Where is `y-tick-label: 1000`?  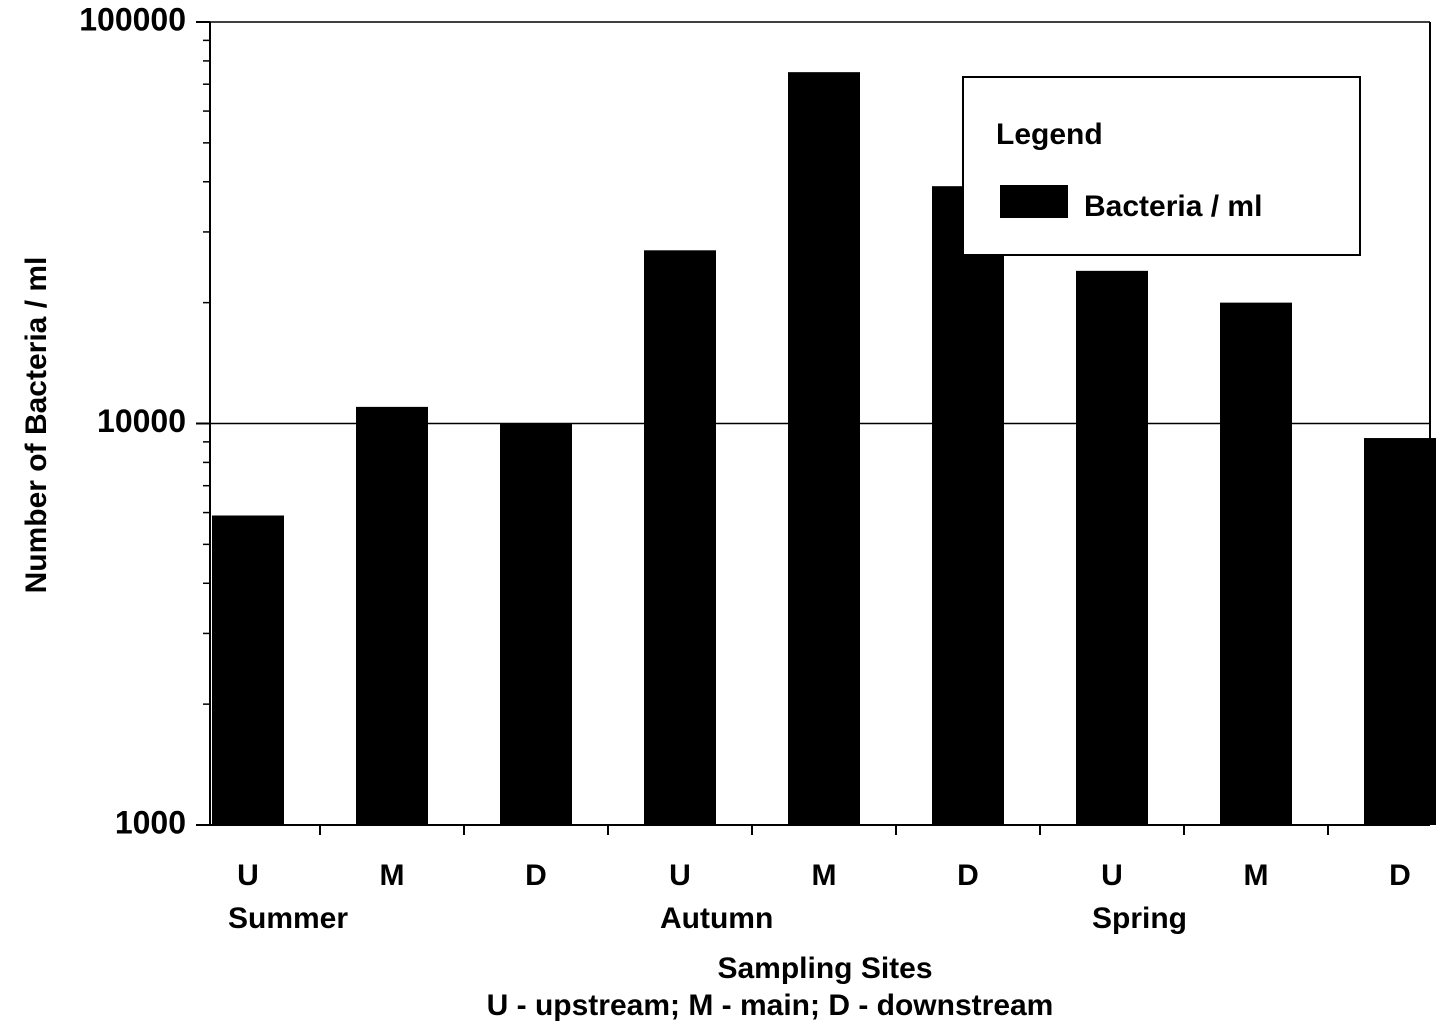 y-tick-label: 1000 is located at coordinates (150, 822).